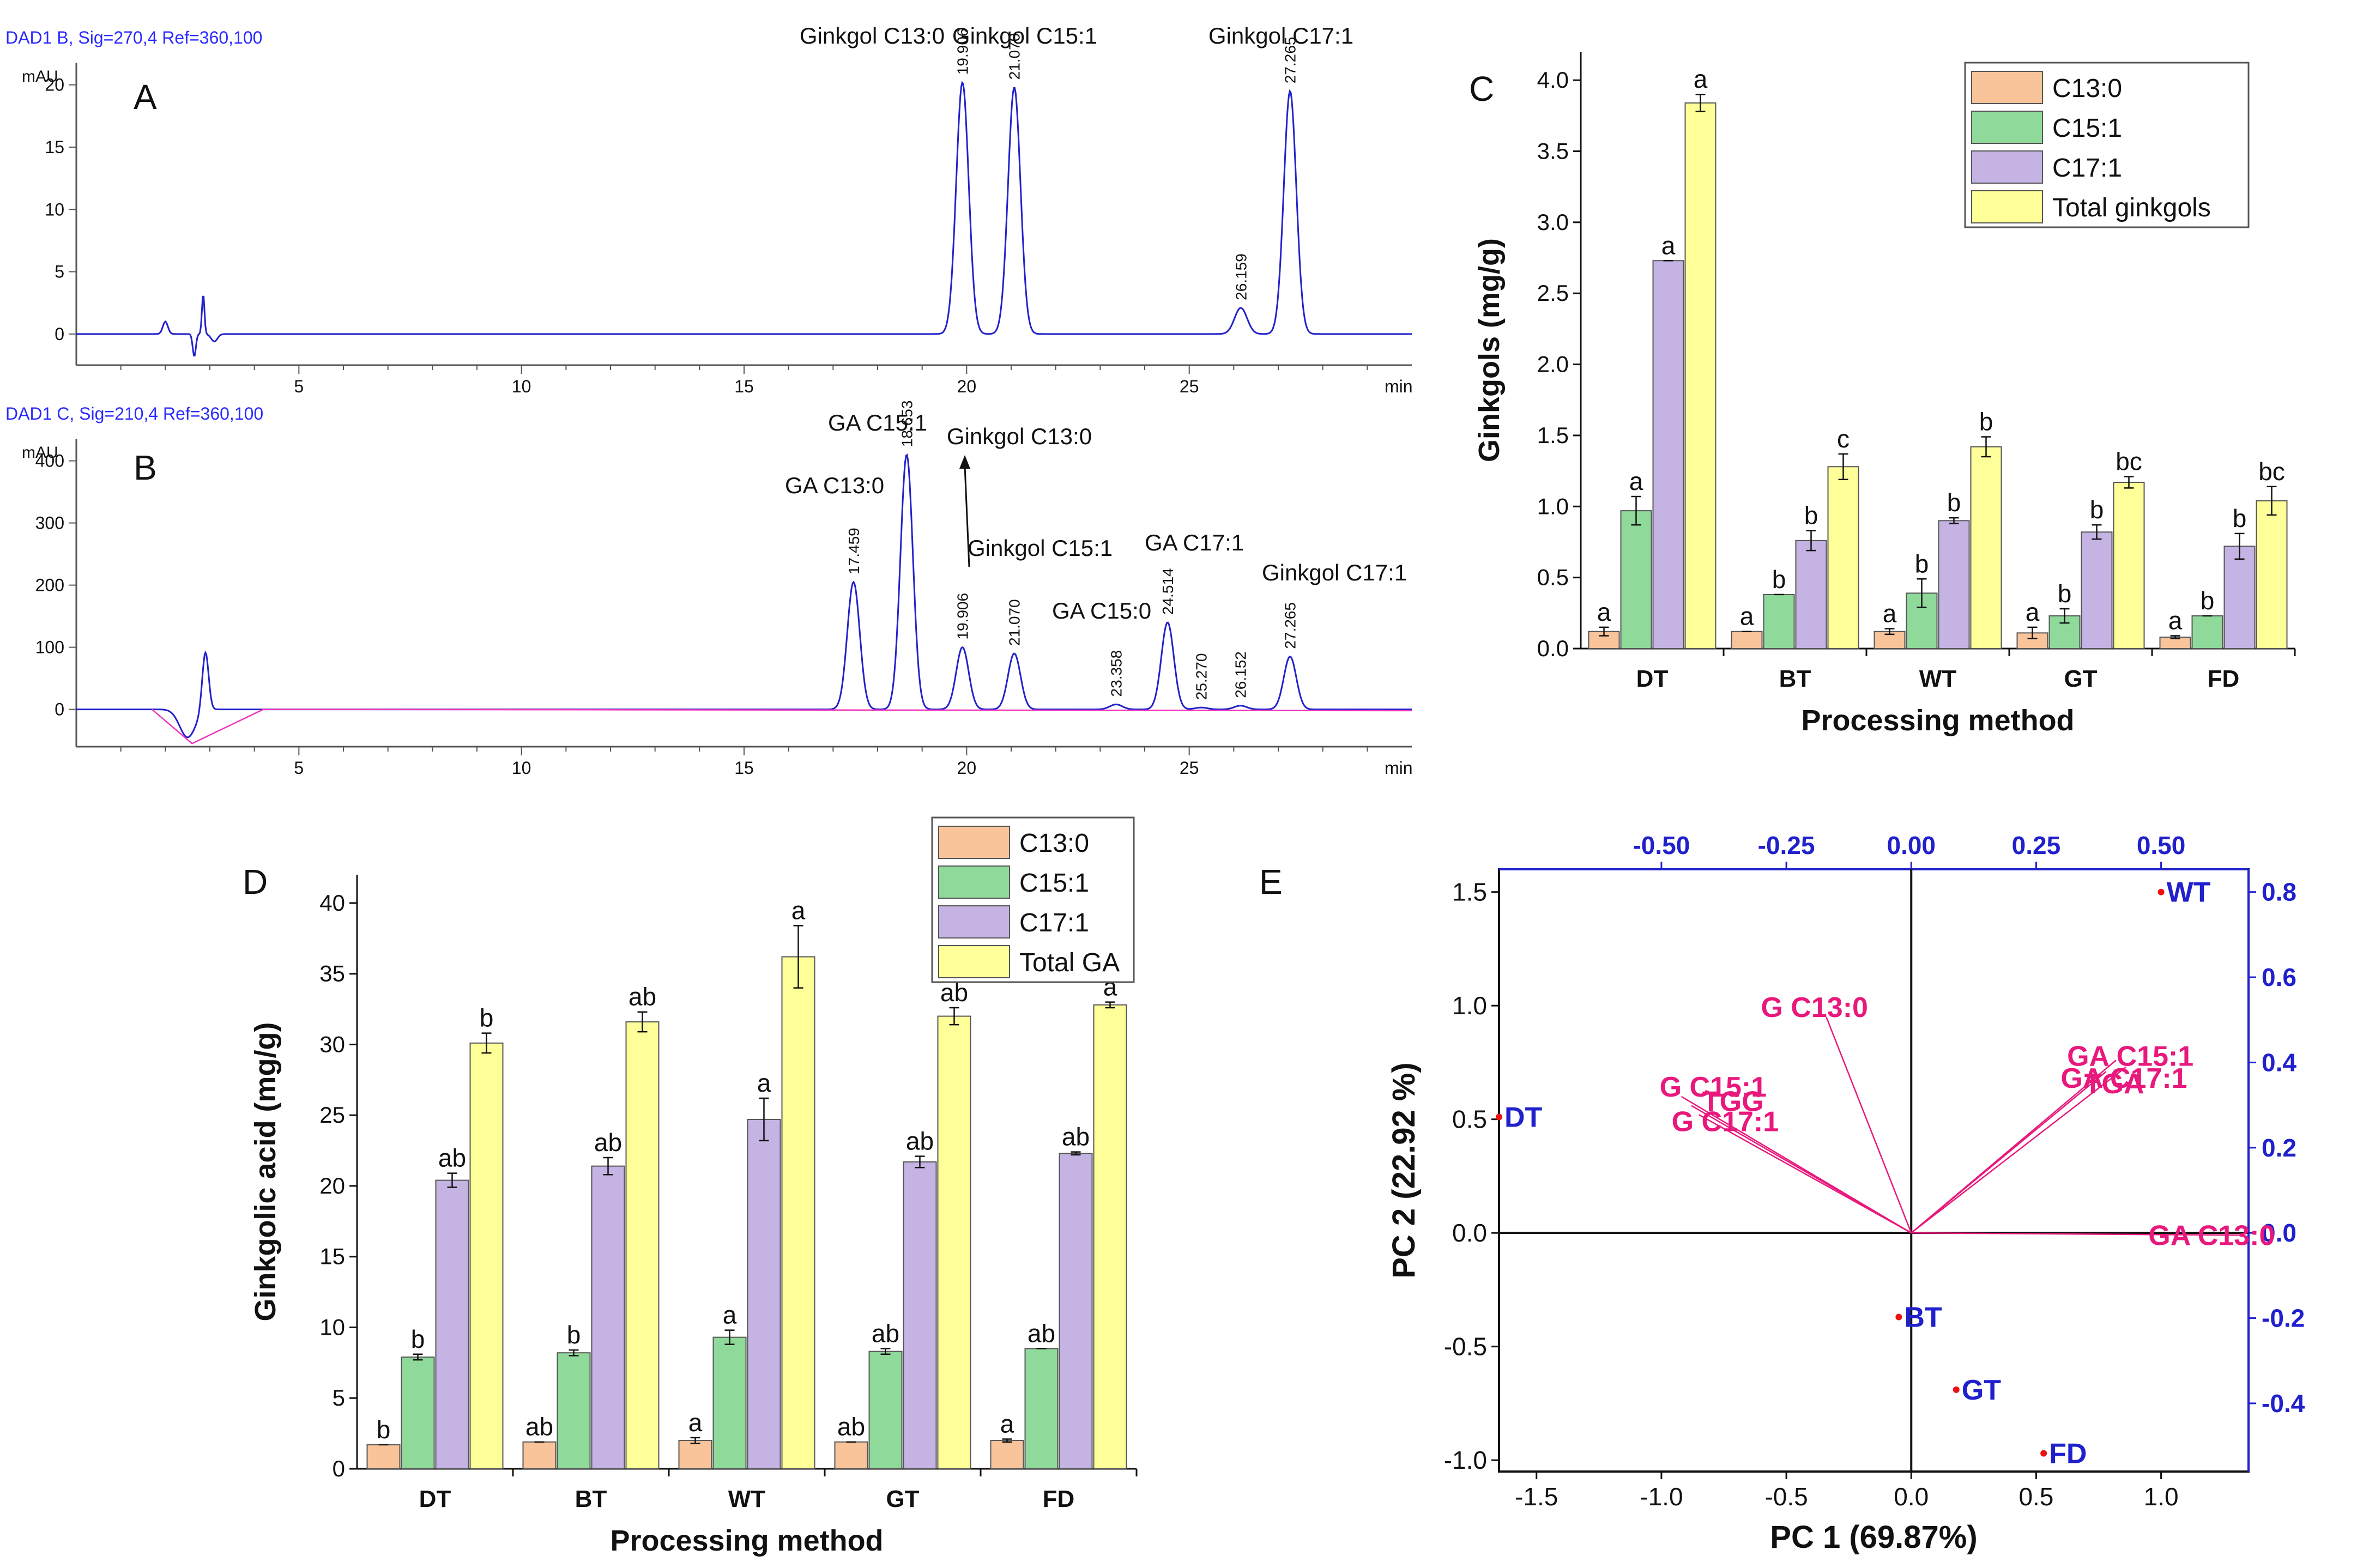 This screenshot has width=2357, height=1568. I want to click on y-tick-label: 2.0, so click(1553, 365).